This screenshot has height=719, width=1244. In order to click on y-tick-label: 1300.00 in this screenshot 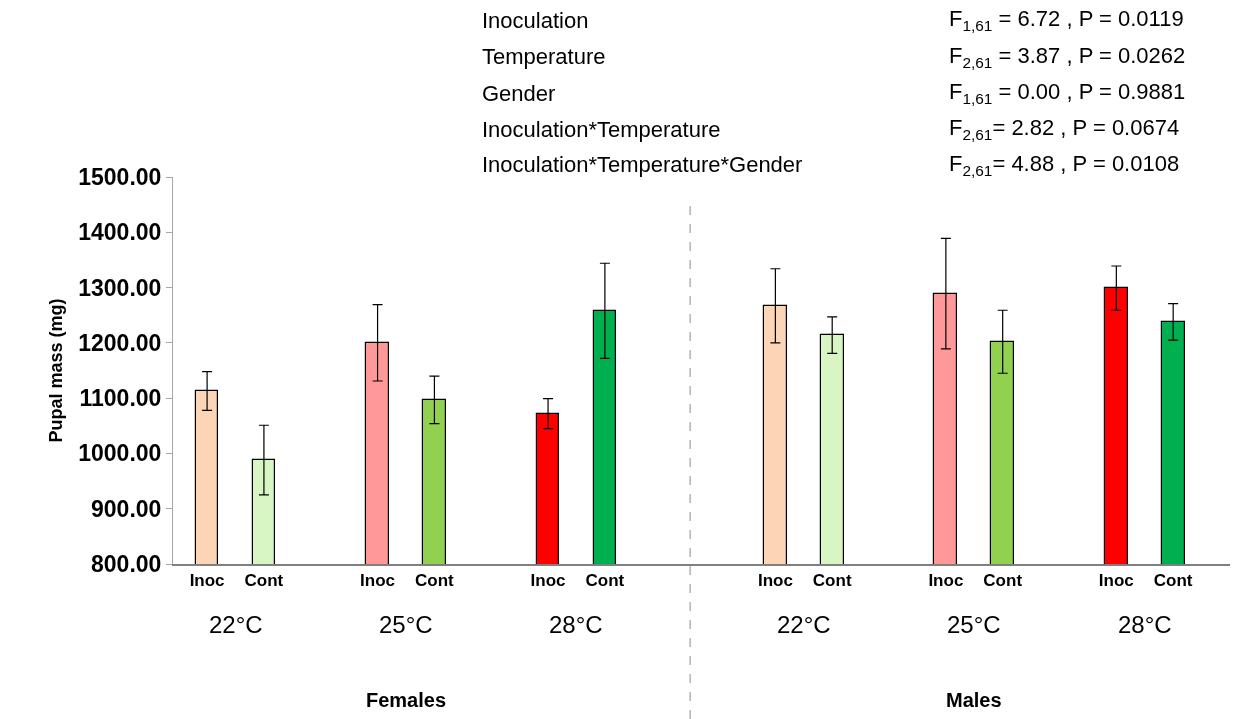, I will do `click(120, 287)`.